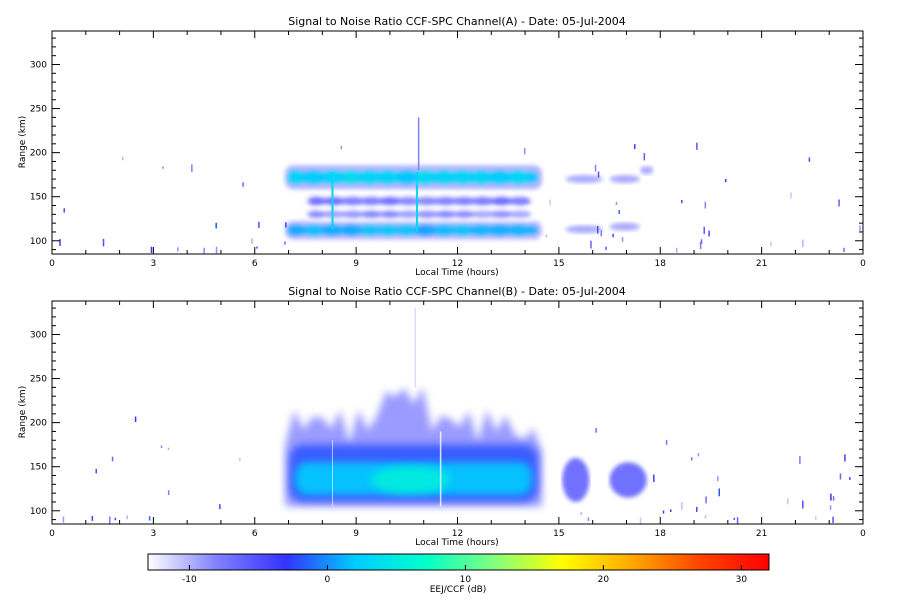  I want to click on colorbar-bar, so click(458, 562).